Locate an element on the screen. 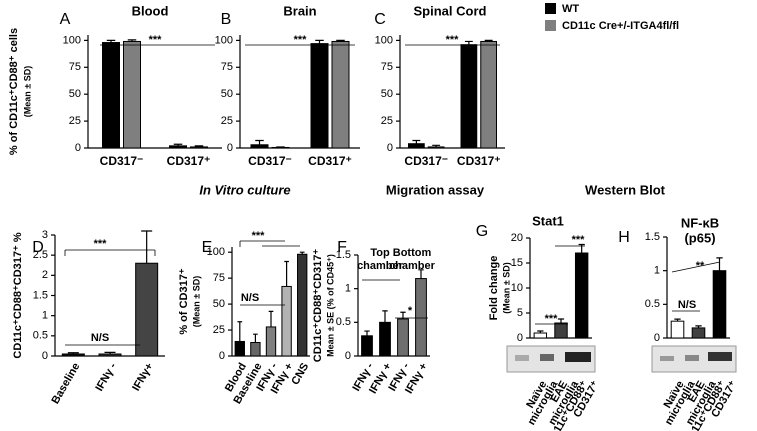 The image size is (757, 431). annotation: Bottom is located at coordinates (412, 253).